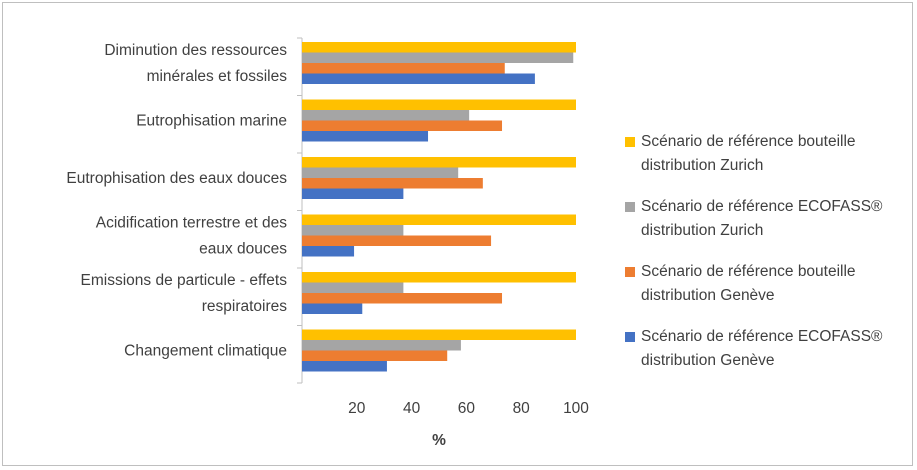  I want to click on x-tick-label: 60, so click(467, 408).